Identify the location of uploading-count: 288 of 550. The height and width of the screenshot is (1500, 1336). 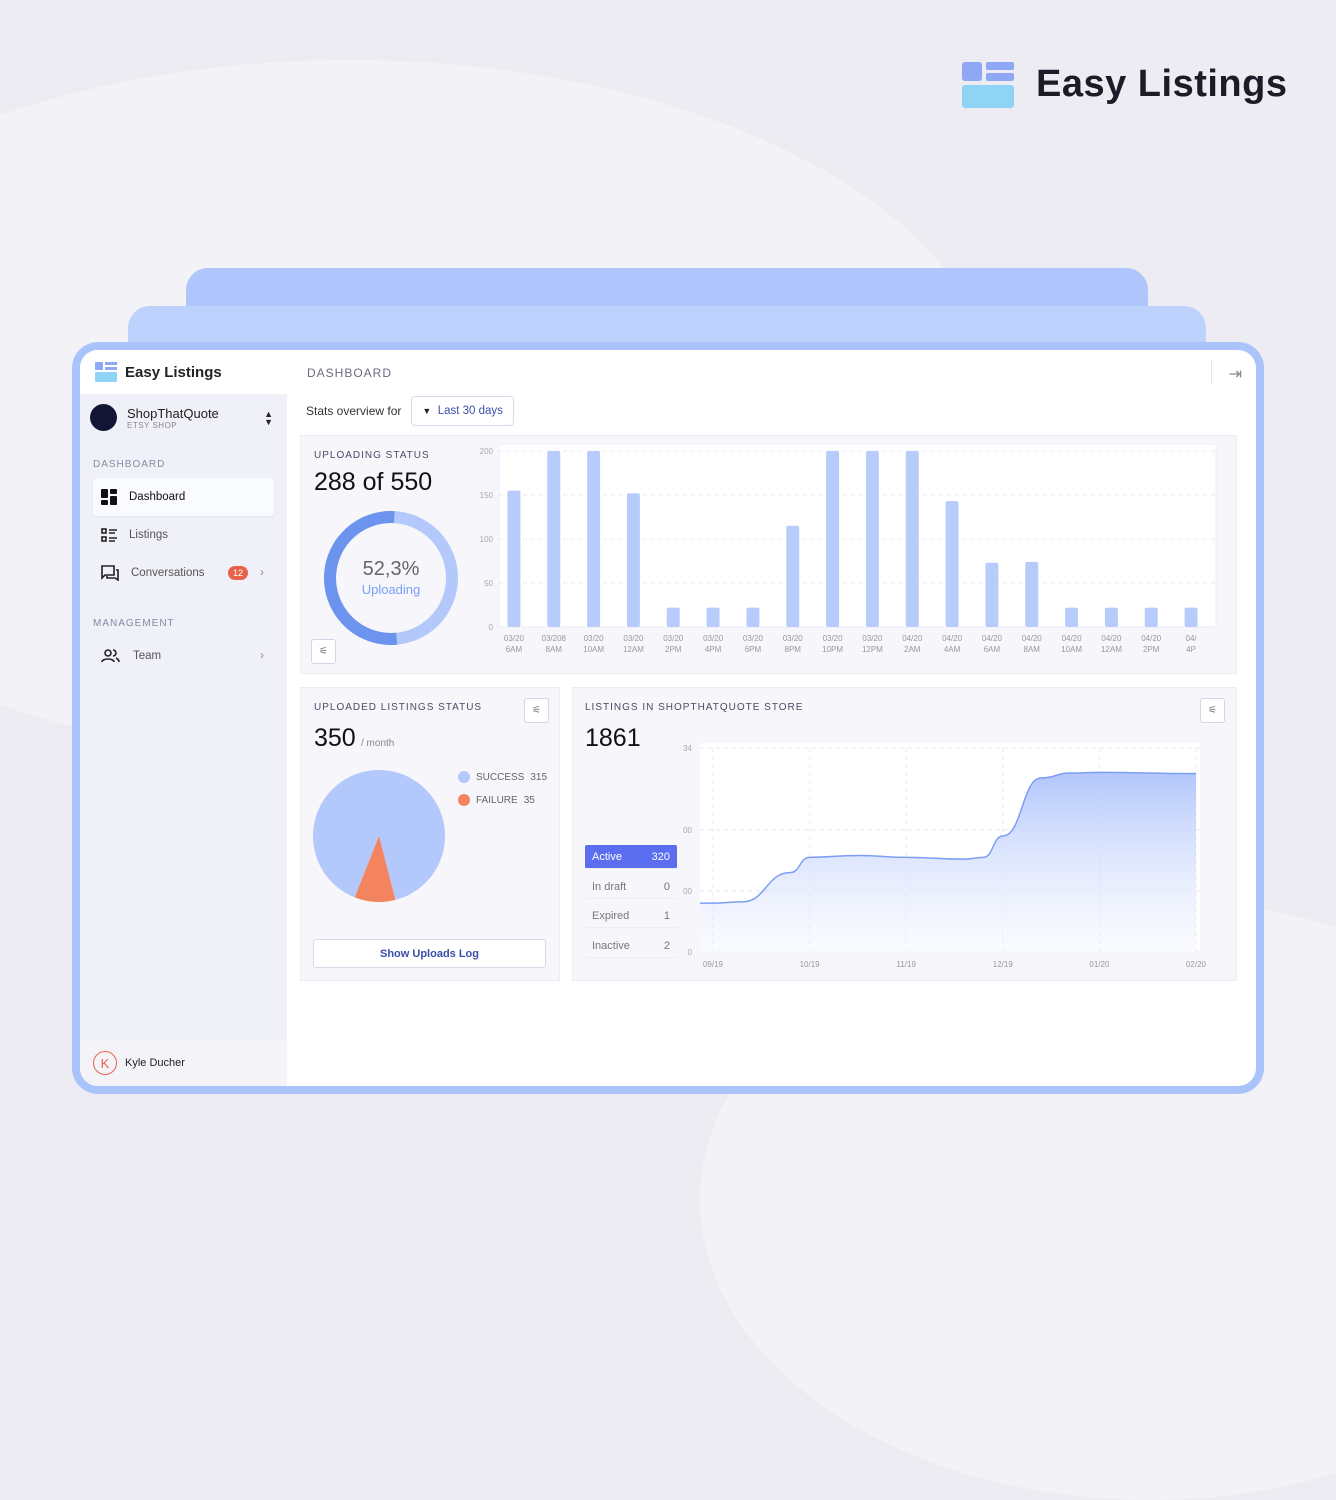
(373, 482).